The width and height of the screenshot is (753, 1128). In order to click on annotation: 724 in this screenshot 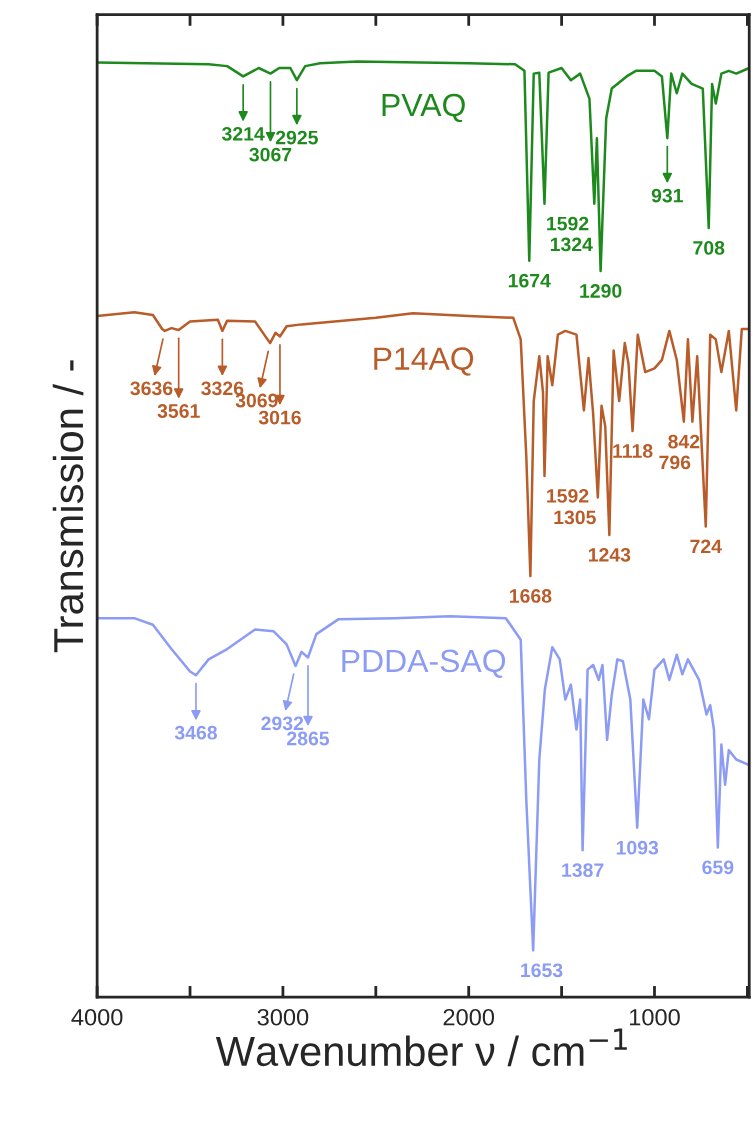, I will do `click(706, 546)`.